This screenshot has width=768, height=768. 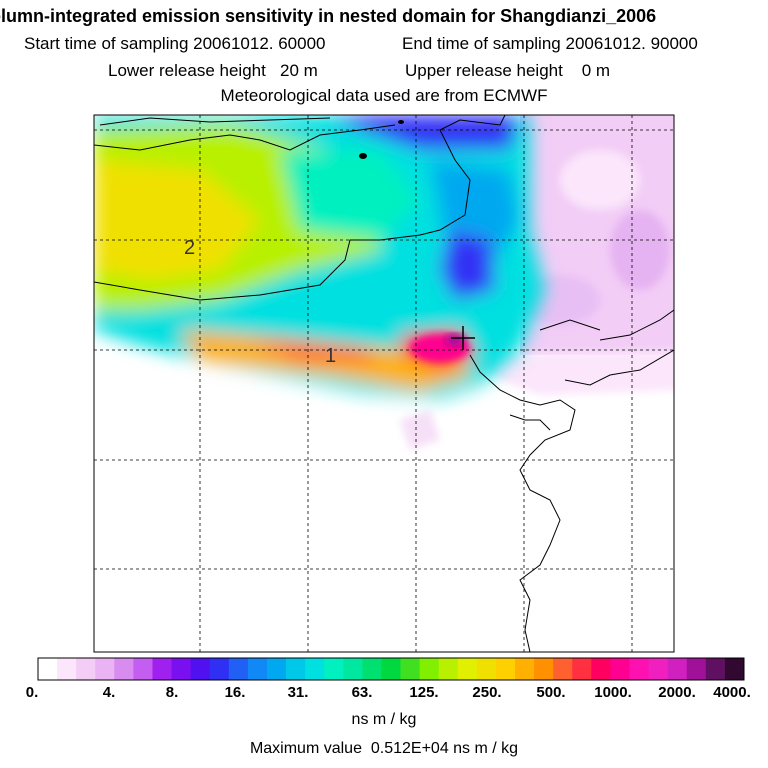 What do you see at coordinates (613, 692) in the screenshot?
I see `colorbar-tick-label: 1000.` at bounding box center [613, 692].